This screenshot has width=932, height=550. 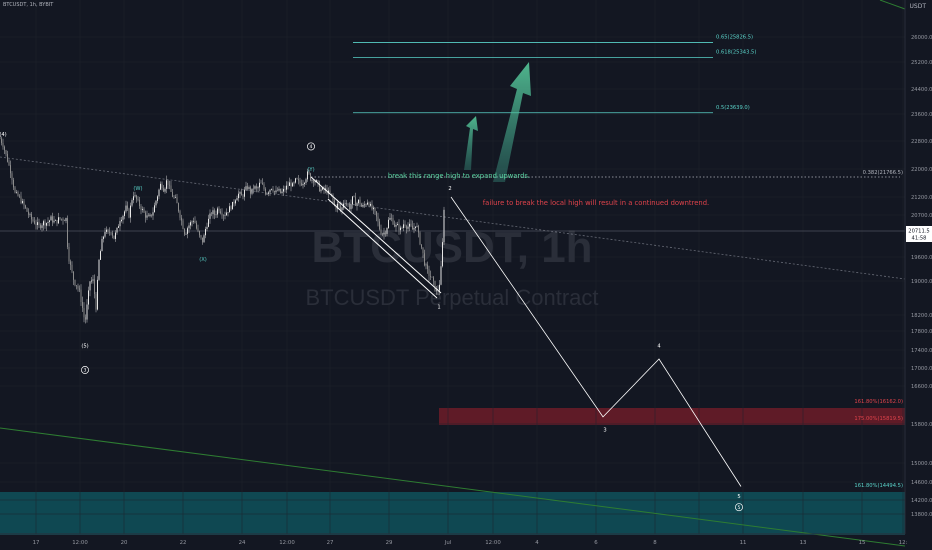 I want to click on wave-label: (4), so click(x=3, y=135).